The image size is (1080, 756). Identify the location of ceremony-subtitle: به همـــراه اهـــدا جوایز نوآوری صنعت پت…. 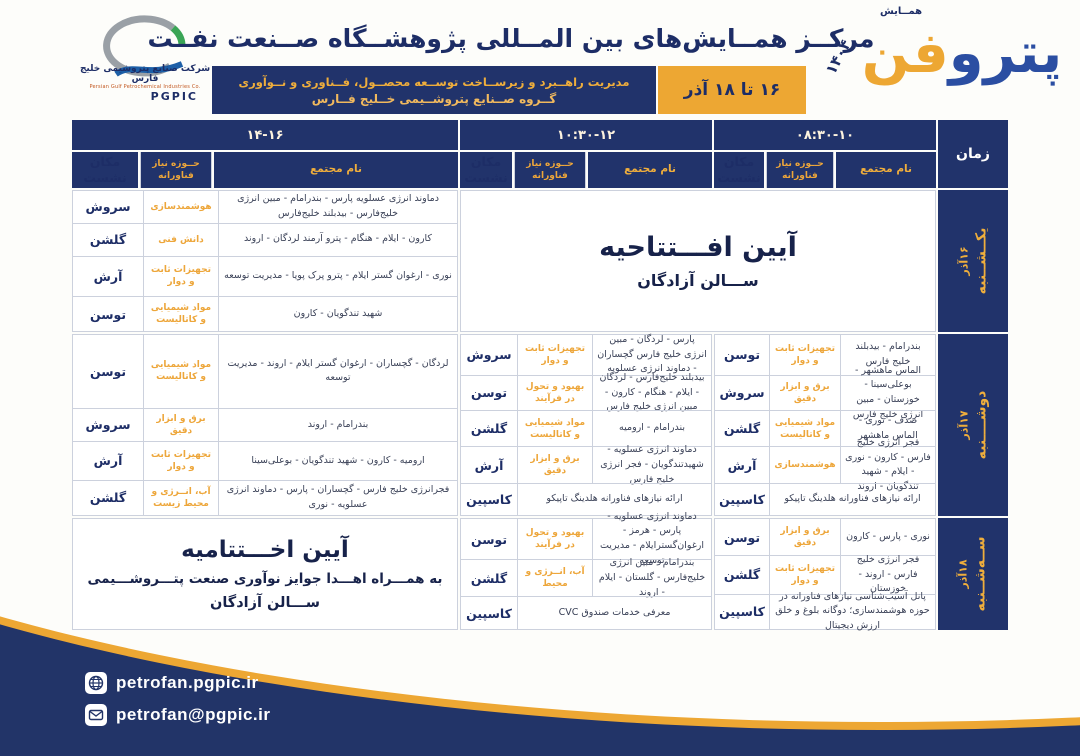
(265, 579).